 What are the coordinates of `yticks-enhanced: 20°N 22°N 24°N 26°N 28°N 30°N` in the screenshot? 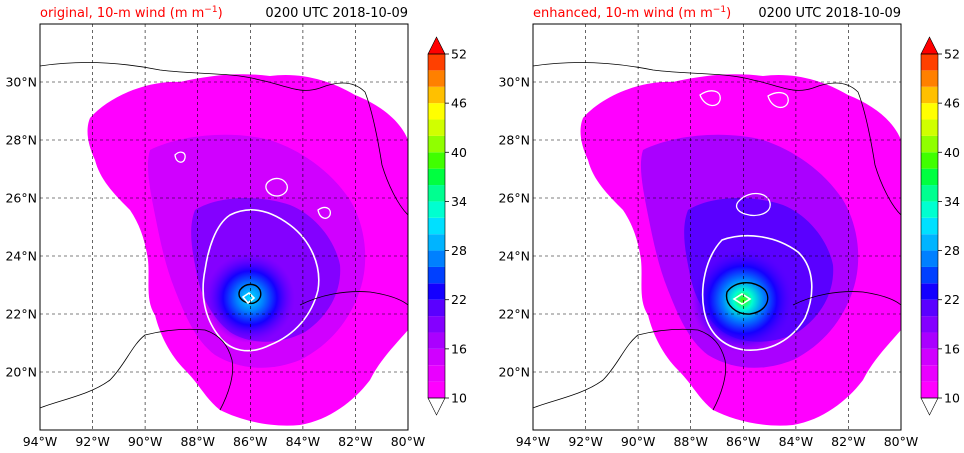 It's located at (514, 227).